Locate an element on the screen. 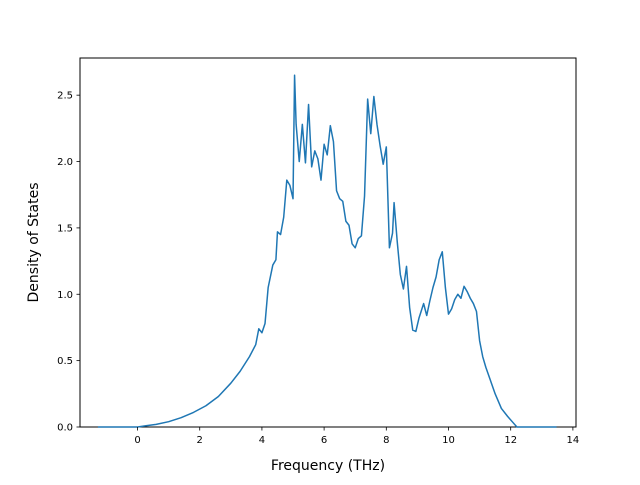 Image resolution: width=640 pixels, height=485 pixels. x-tick-label: 4 is located at coordinates (262, 440).